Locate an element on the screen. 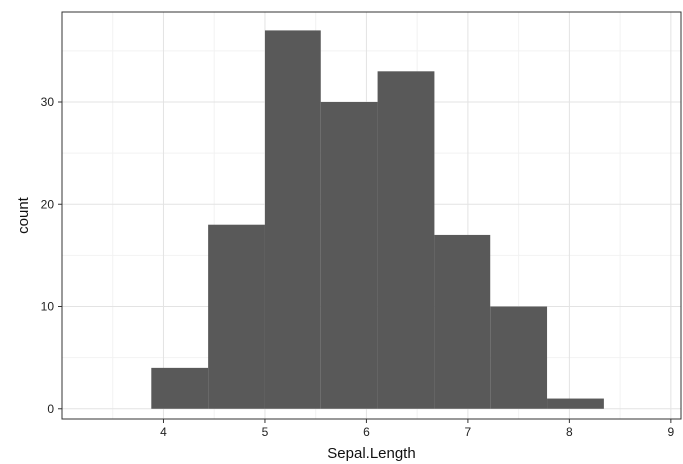 The height and width of the screenshot is (464, 683). y-tick-label: 10 is located at coordinates (48, 307).